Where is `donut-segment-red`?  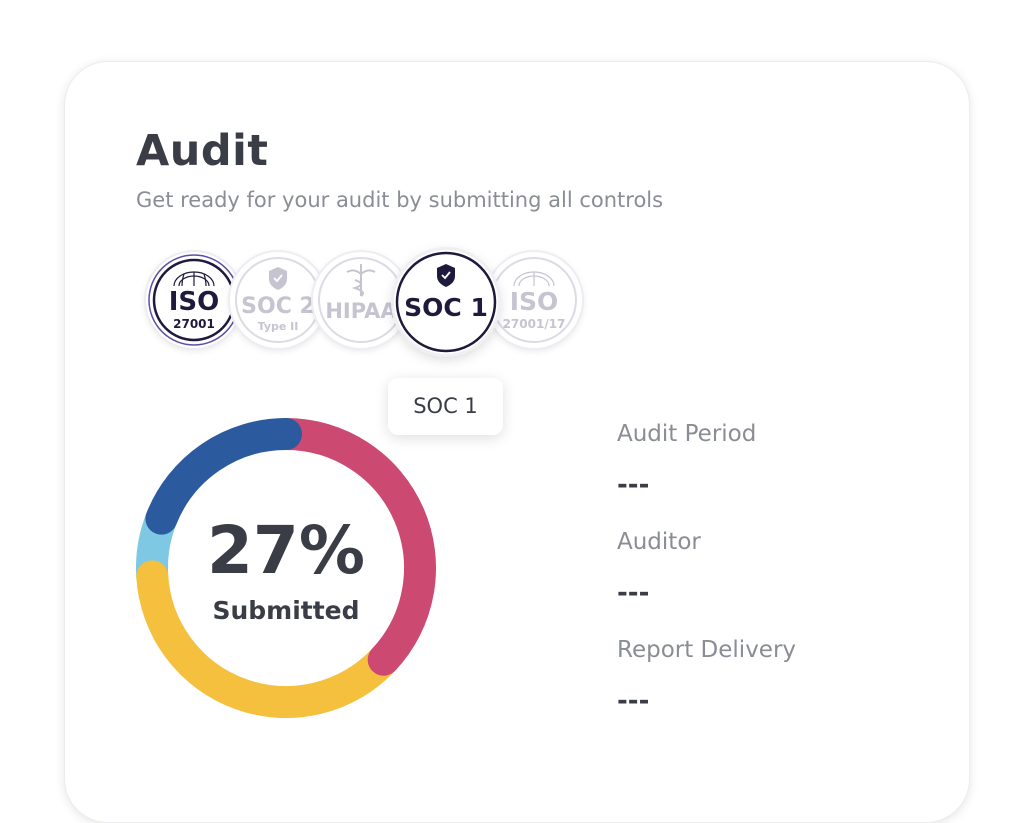 donut-segment-red is located at coordinates (353, 547).